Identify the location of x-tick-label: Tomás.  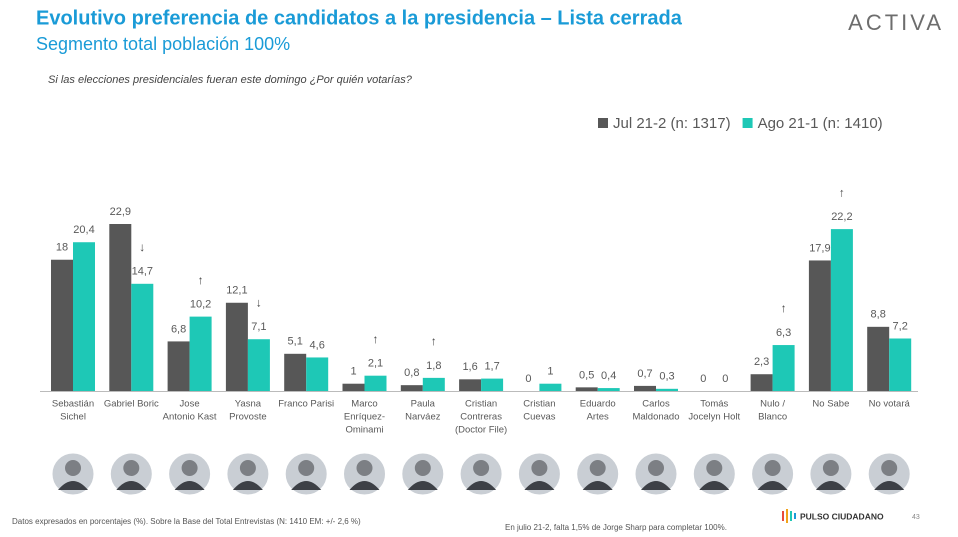
(714, 404).